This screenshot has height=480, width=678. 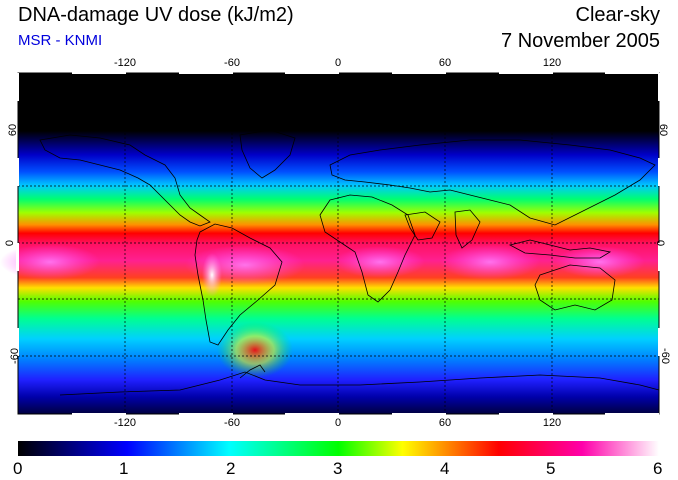 I want to click on hotspot-africa, so click(x=380, y=262).